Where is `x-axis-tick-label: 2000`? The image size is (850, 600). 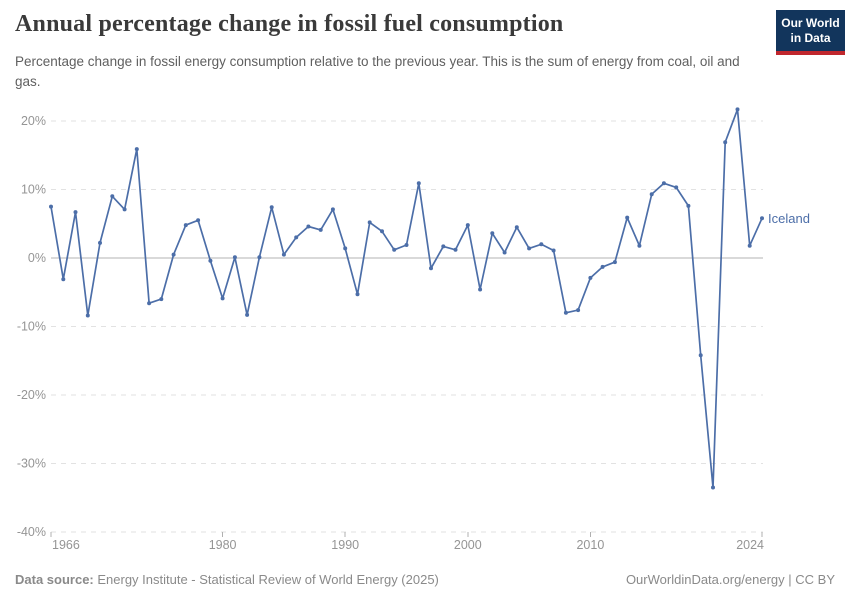 x-axis-tick-label: 2000 is located at coordinates (468, 545).